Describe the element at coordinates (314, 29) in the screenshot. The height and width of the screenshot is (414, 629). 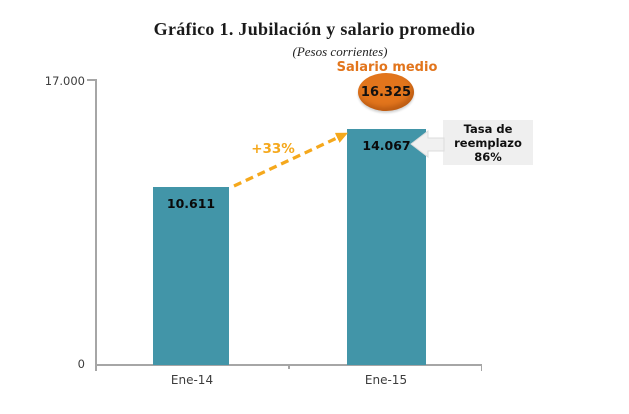
I see `chart-title: Gráfico 1. Jubilación y salario promedio` at that location.